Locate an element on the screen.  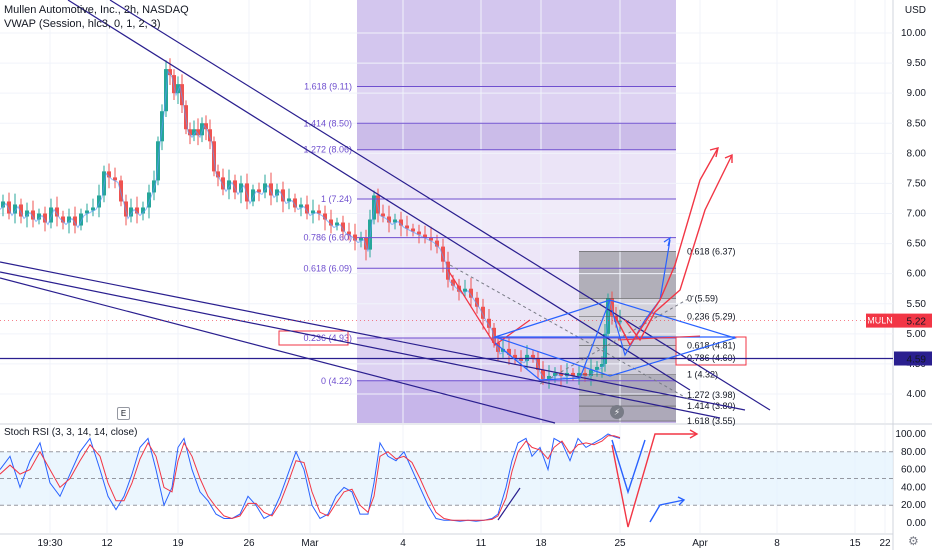
drawn-red-zigzag-left is located at coordinates (489, 307).